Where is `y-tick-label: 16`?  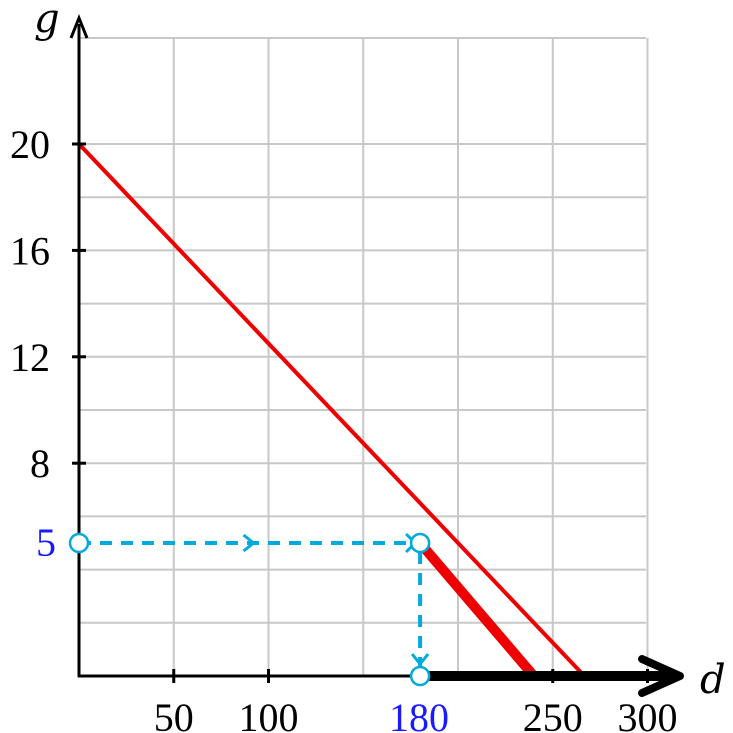
y-tick-label: 16 is located at coordinates (30, 250).